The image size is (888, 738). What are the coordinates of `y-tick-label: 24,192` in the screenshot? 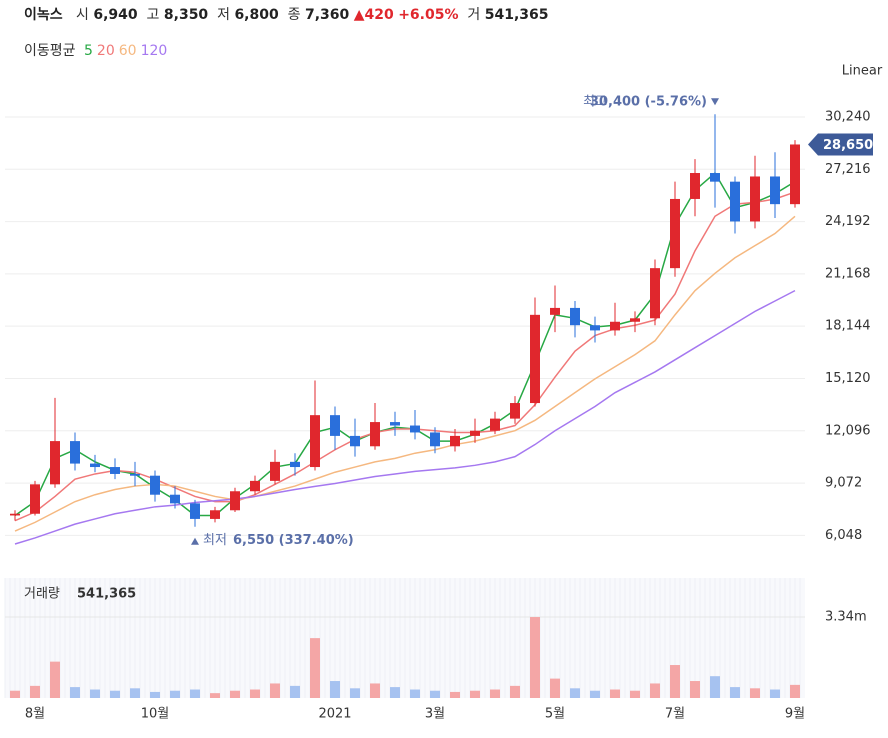 It's located at (848, 221).